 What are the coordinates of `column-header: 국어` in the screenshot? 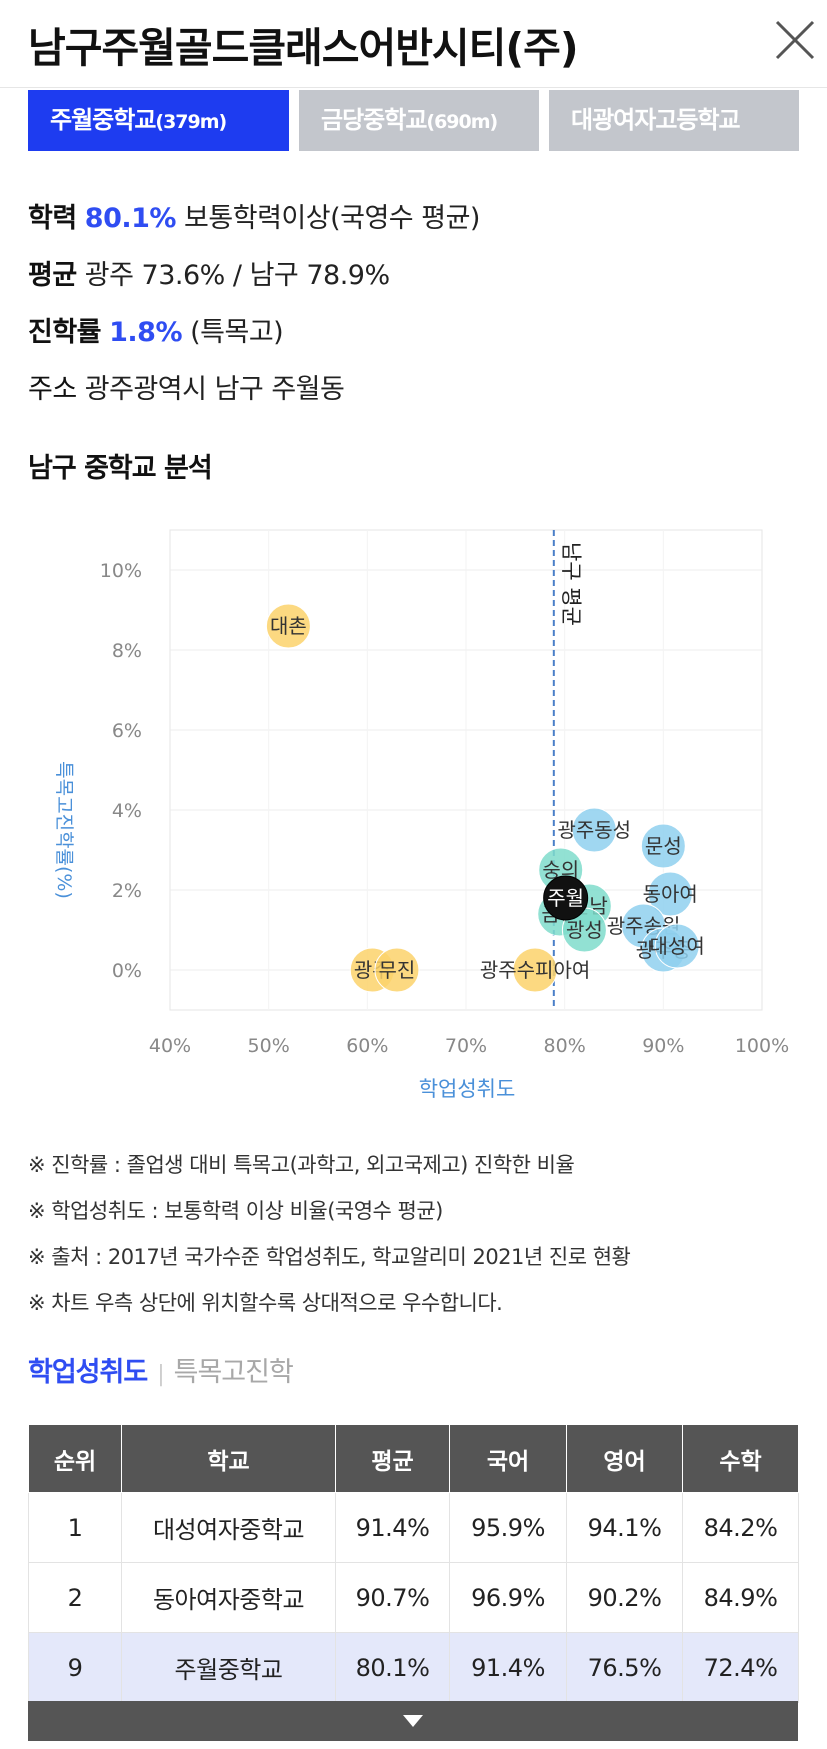 It's located at (508, 1458).